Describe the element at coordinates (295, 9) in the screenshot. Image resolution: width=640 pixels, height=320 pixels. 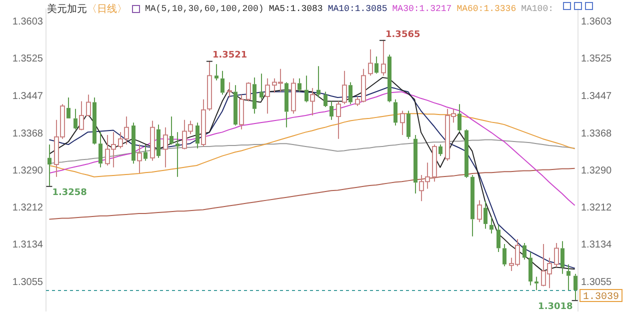
I see `text: MA5:1.3083` at that location.